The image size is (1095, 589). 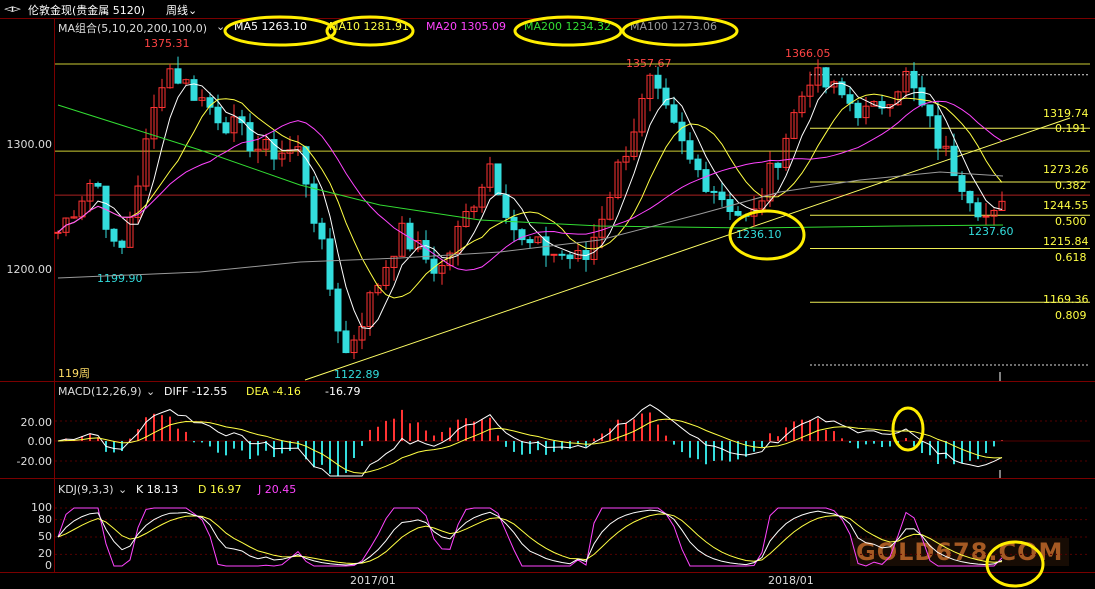 What do you see at coordinates (181, 10) in the screenshot?
I see `period-selector: 周线⌄` at bounding box center [181, 10].